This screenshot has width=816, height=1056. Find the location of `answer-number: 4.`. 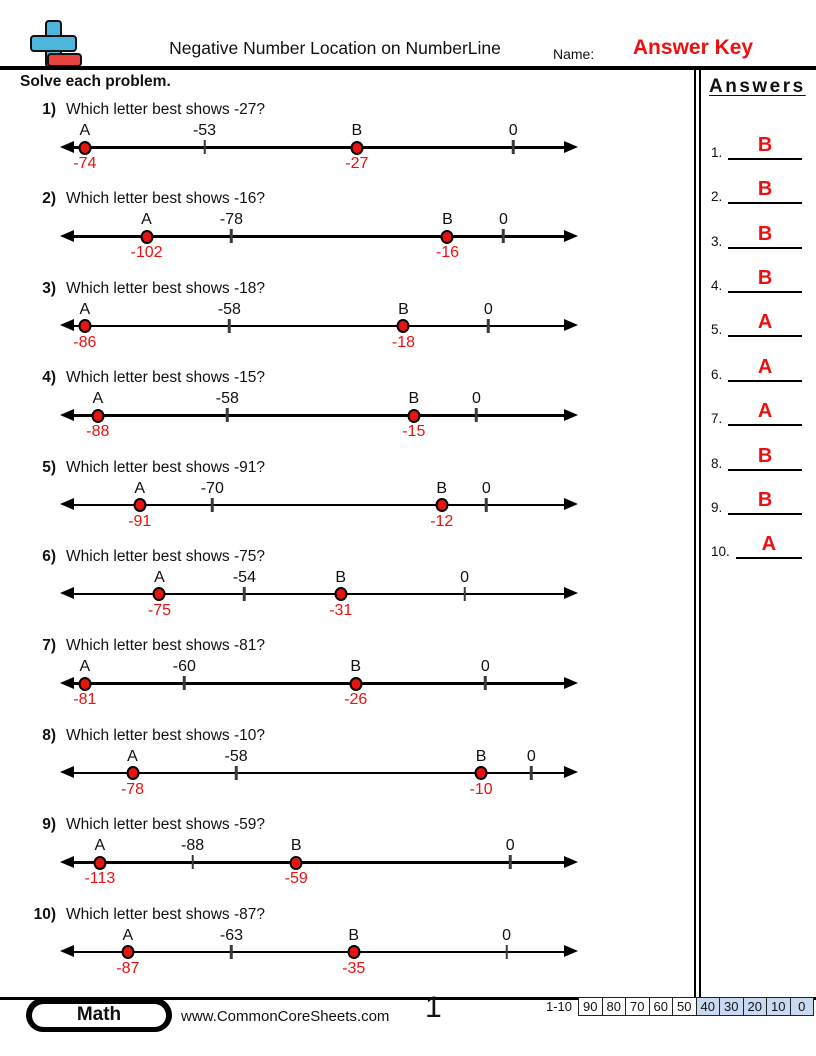

answer-number: 4. is located at coordinates (717, 286).